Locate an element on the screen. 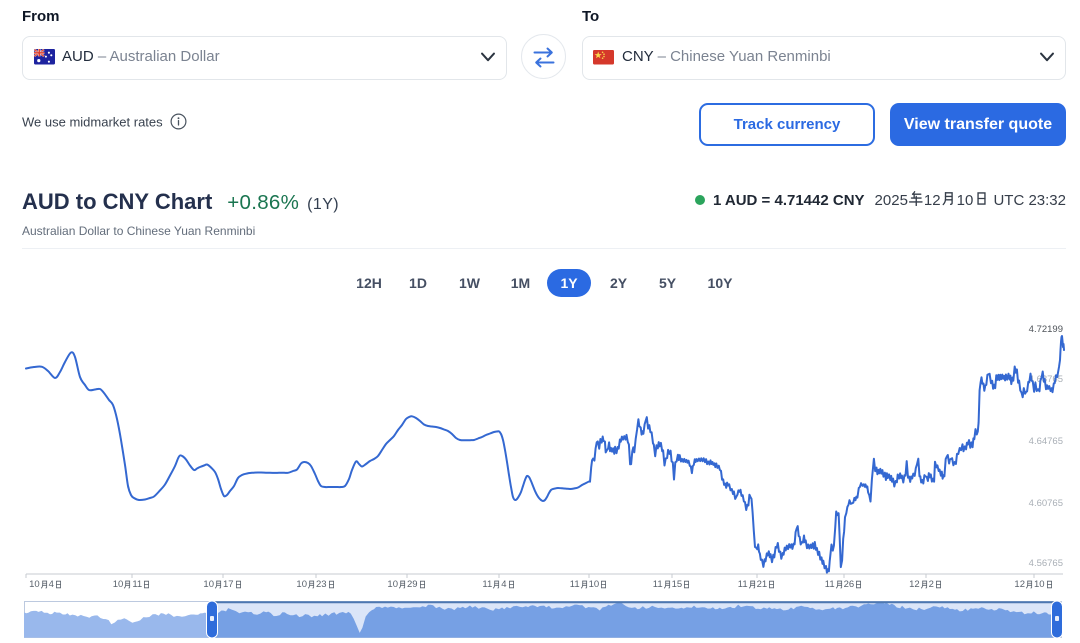  svg-text: 4.56765 is located at coordinates (1046, 563).